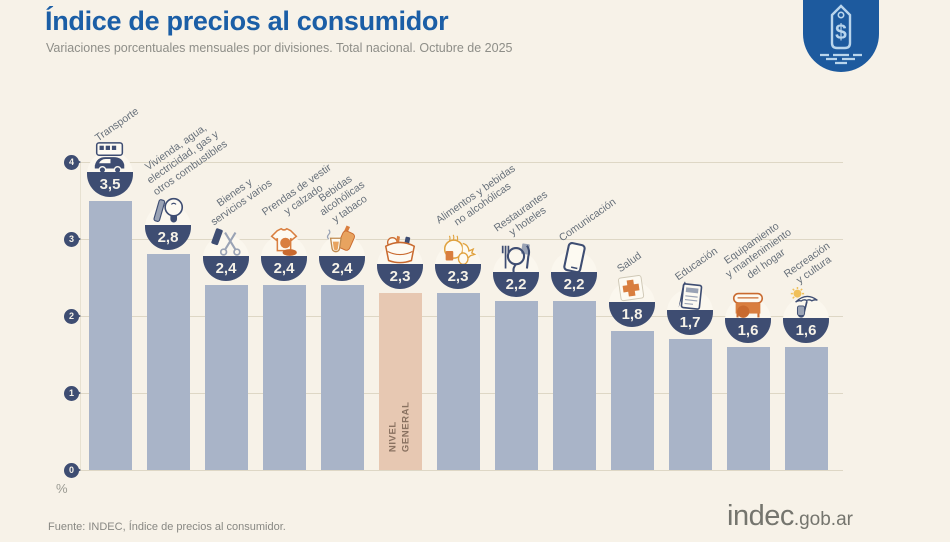 This screenshot has width=950, height=542. I want to click on page-title: Índice de precios al consumidor, so click(247, 21).